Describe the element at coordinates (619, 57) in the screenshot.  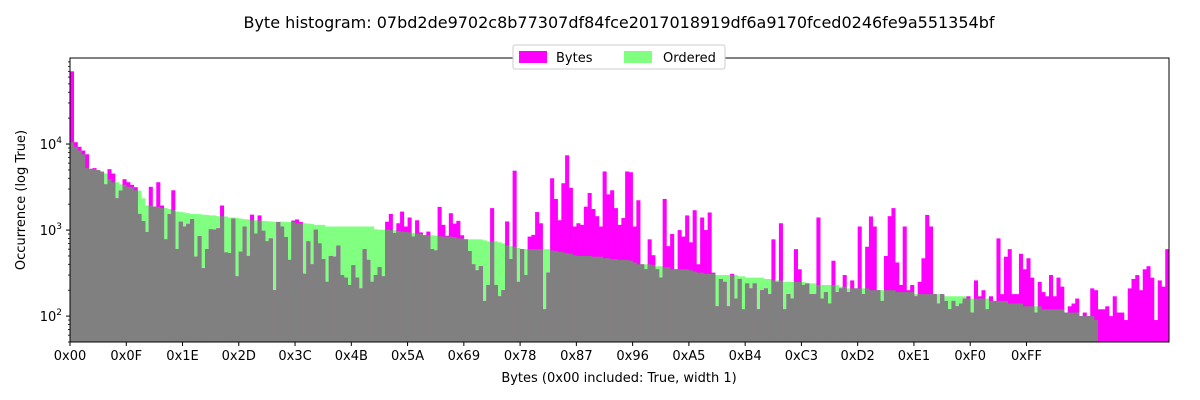
I see `legend-box` at that location.